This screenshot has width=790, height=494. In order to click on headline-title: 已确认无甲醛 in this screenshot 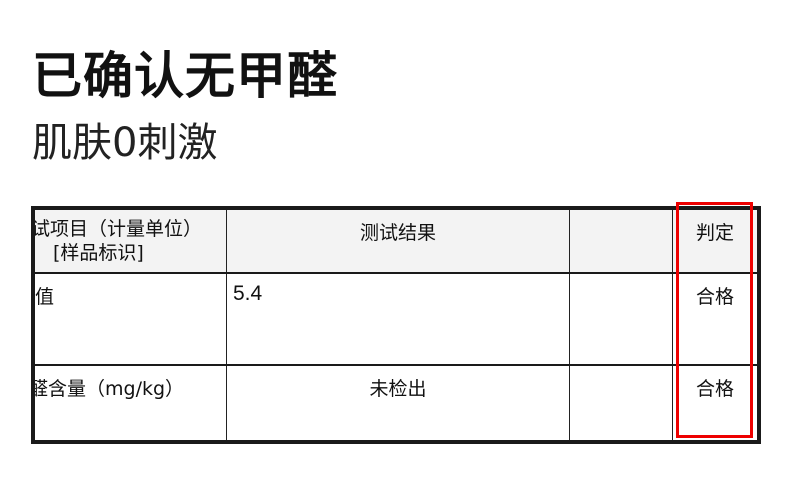, I will do `click(185, 76)`.